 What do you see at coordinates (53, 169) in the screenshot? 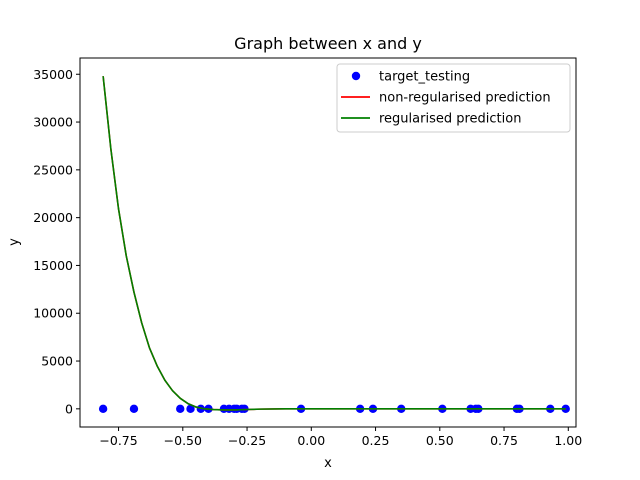
I see `y-tick-label: 25000` at bounding box center [53, 169].